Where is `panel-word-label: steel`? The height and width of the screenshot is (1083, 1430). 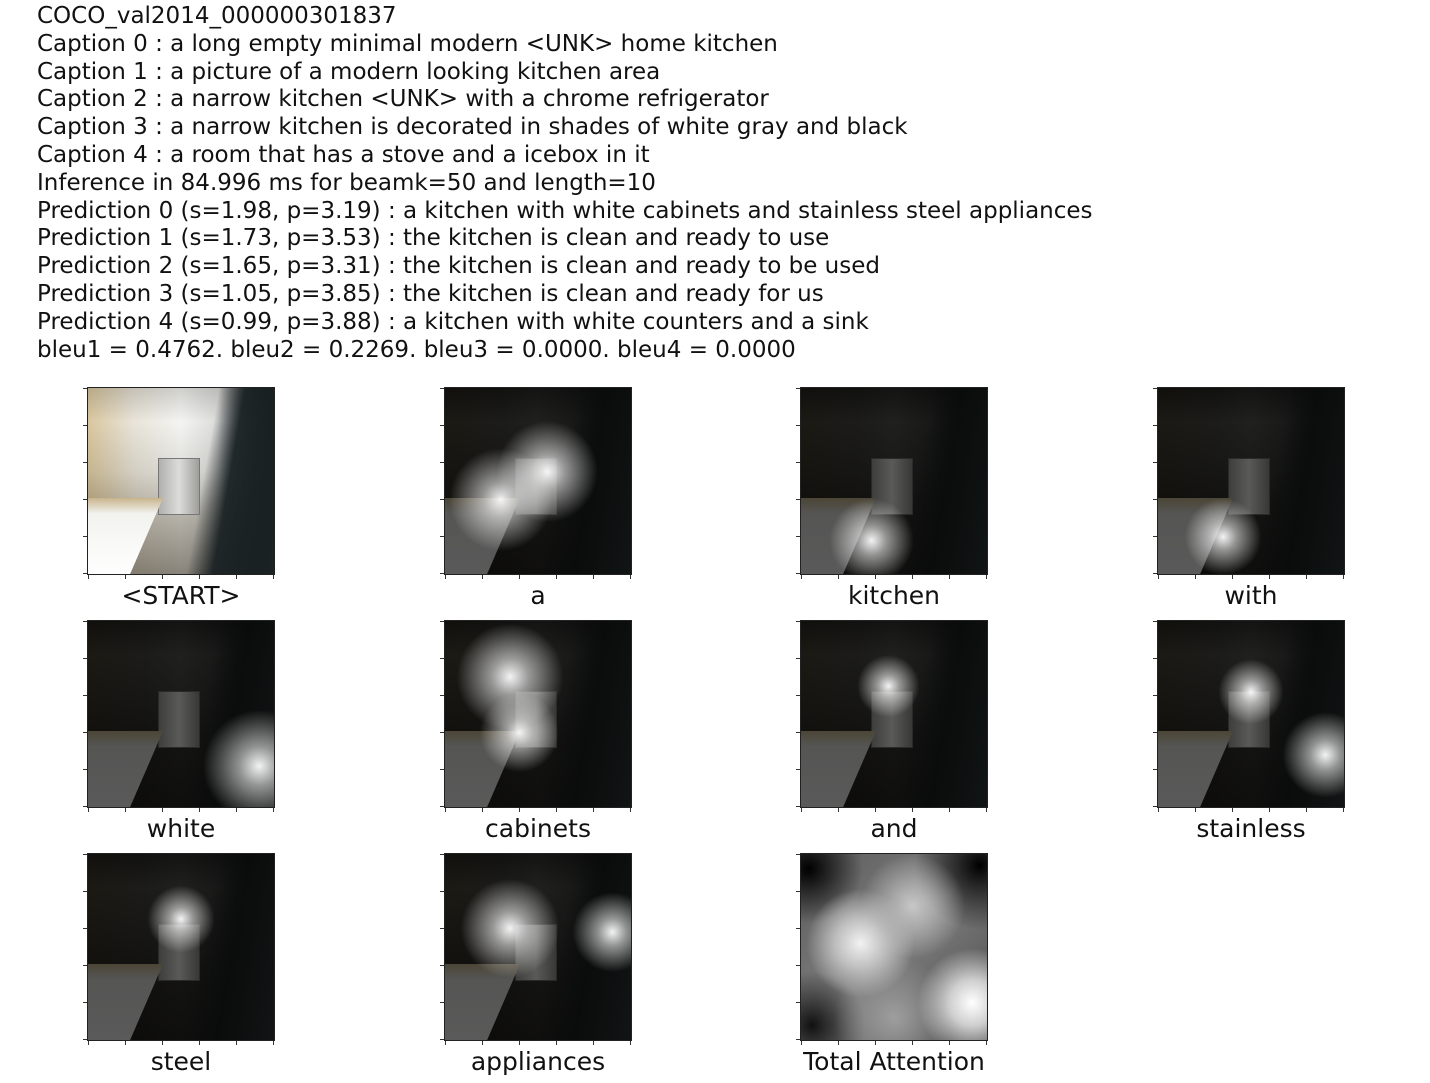 panel-word-label: steel is located at coordinates (181, 1061).